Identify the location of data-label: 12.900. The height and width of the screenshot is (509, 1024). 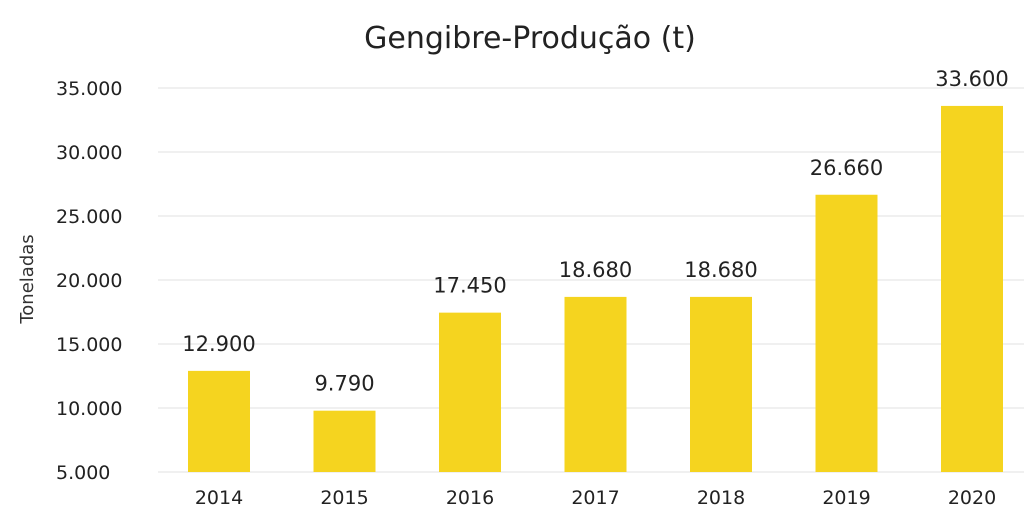
(218, 344).